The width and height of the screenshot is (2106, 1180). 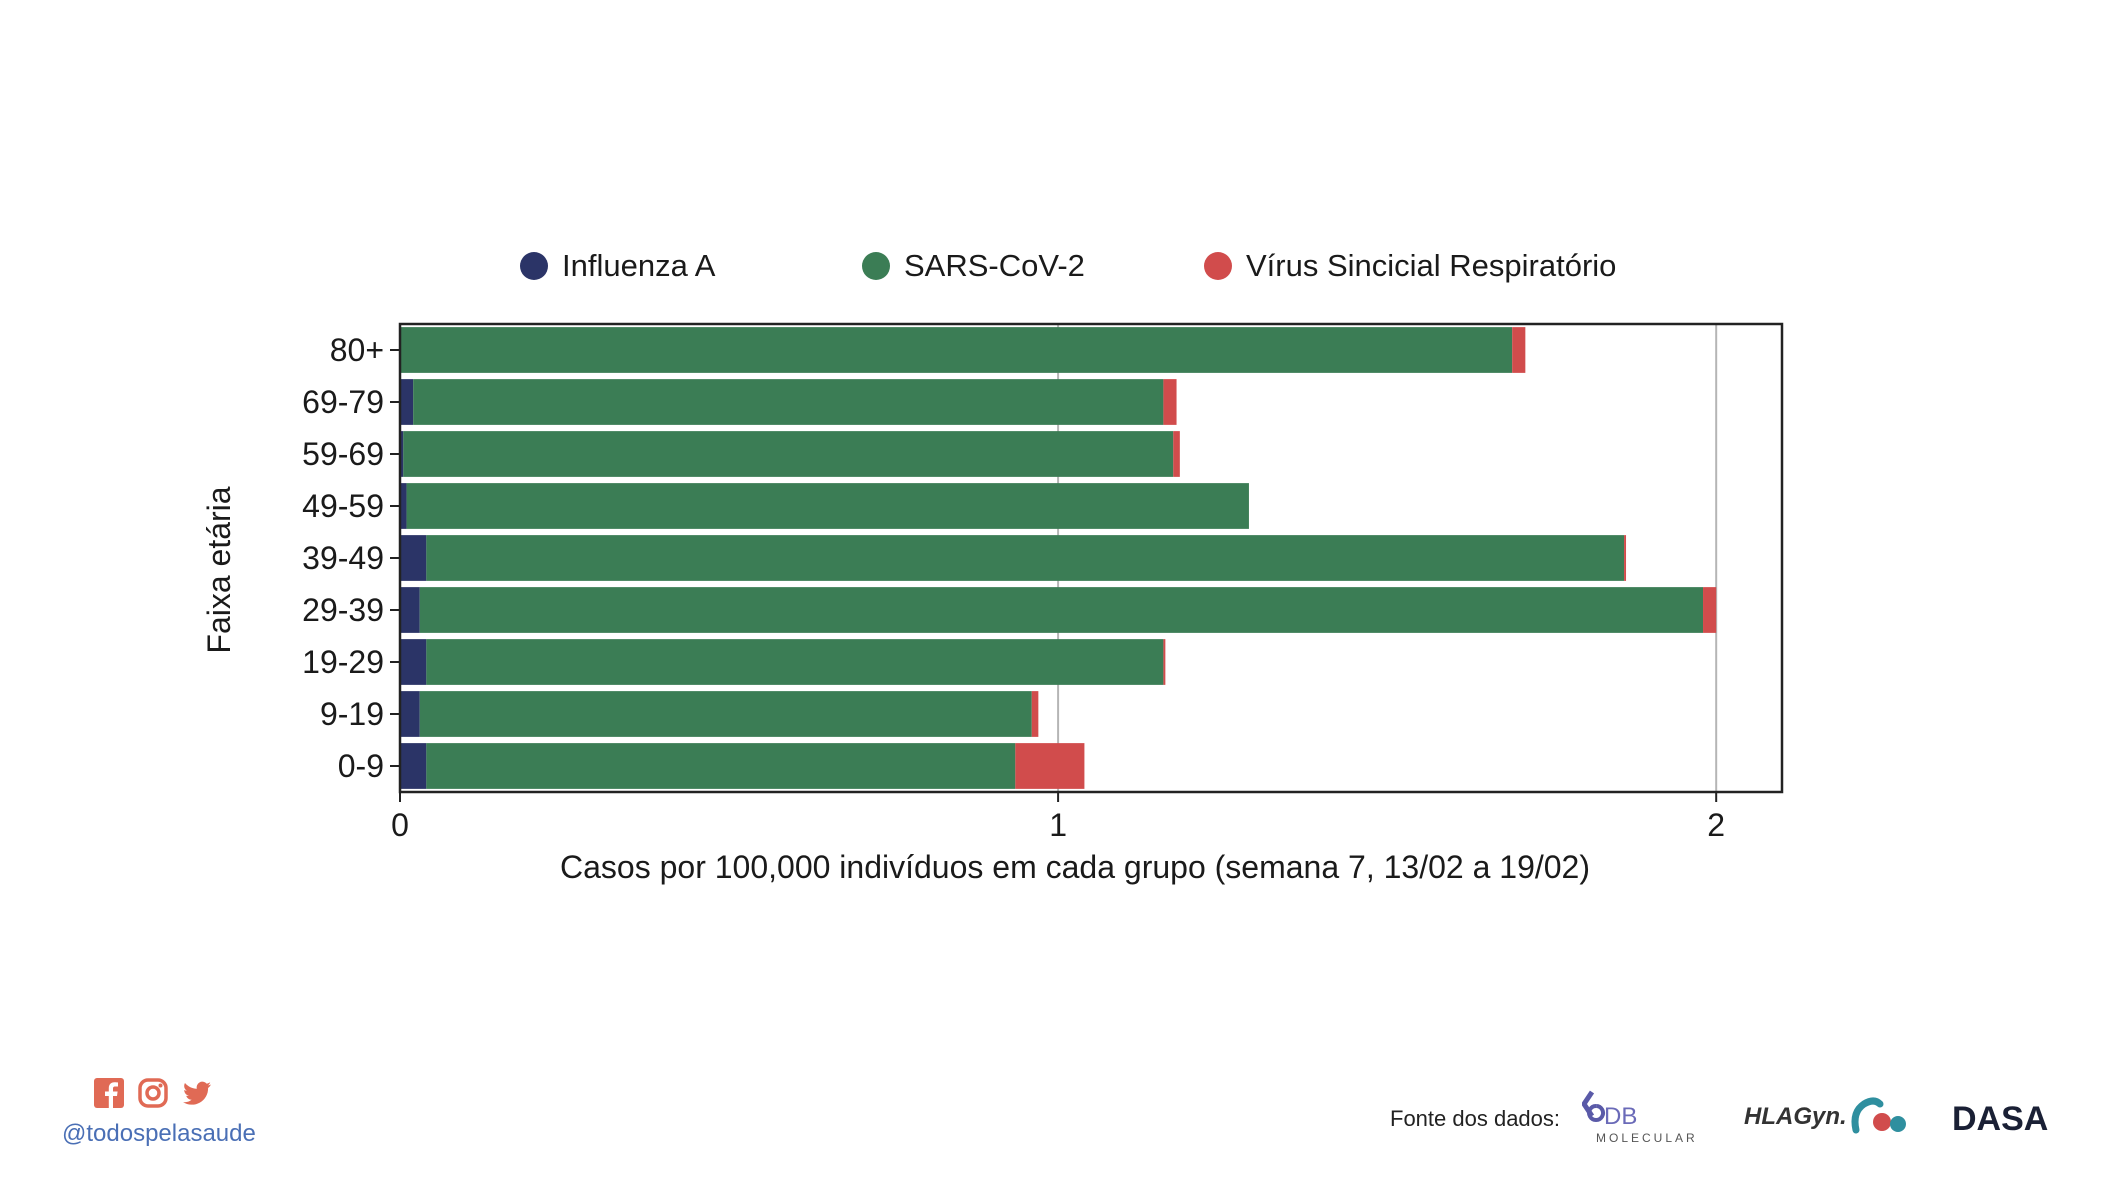 I want to click on db-logo-text: DB, so click(x=1620, y=1116).